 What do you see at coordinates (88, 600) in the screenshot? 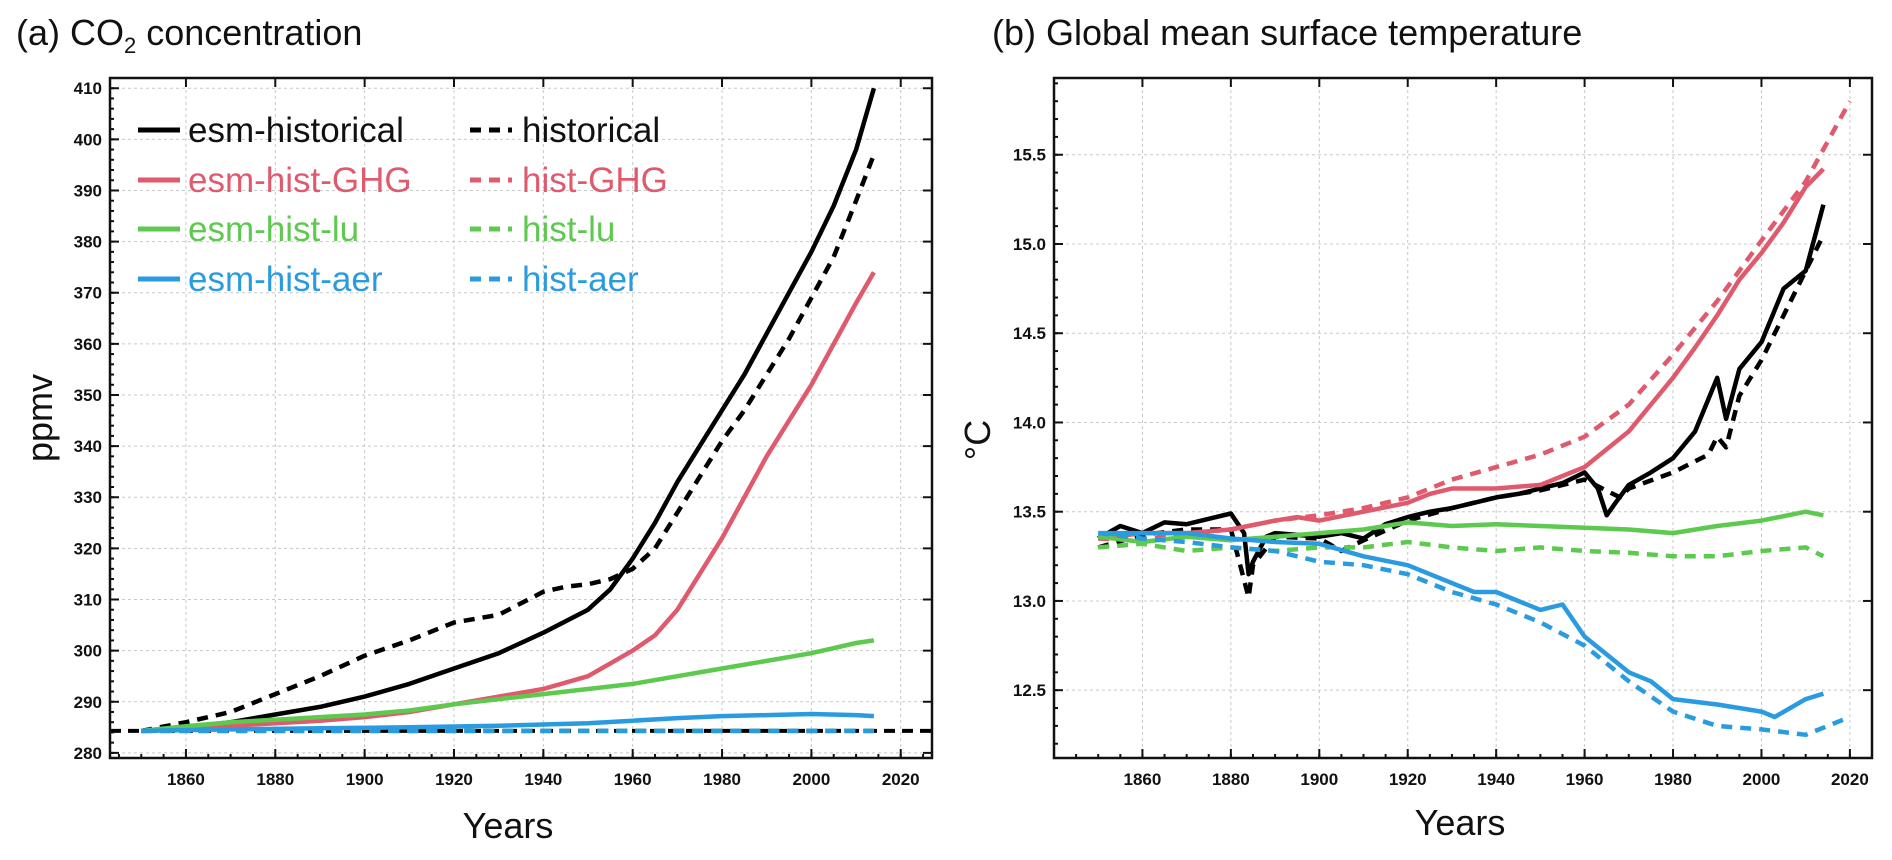
I see `y-tick-label: 310` at bounding box center [88, 600].